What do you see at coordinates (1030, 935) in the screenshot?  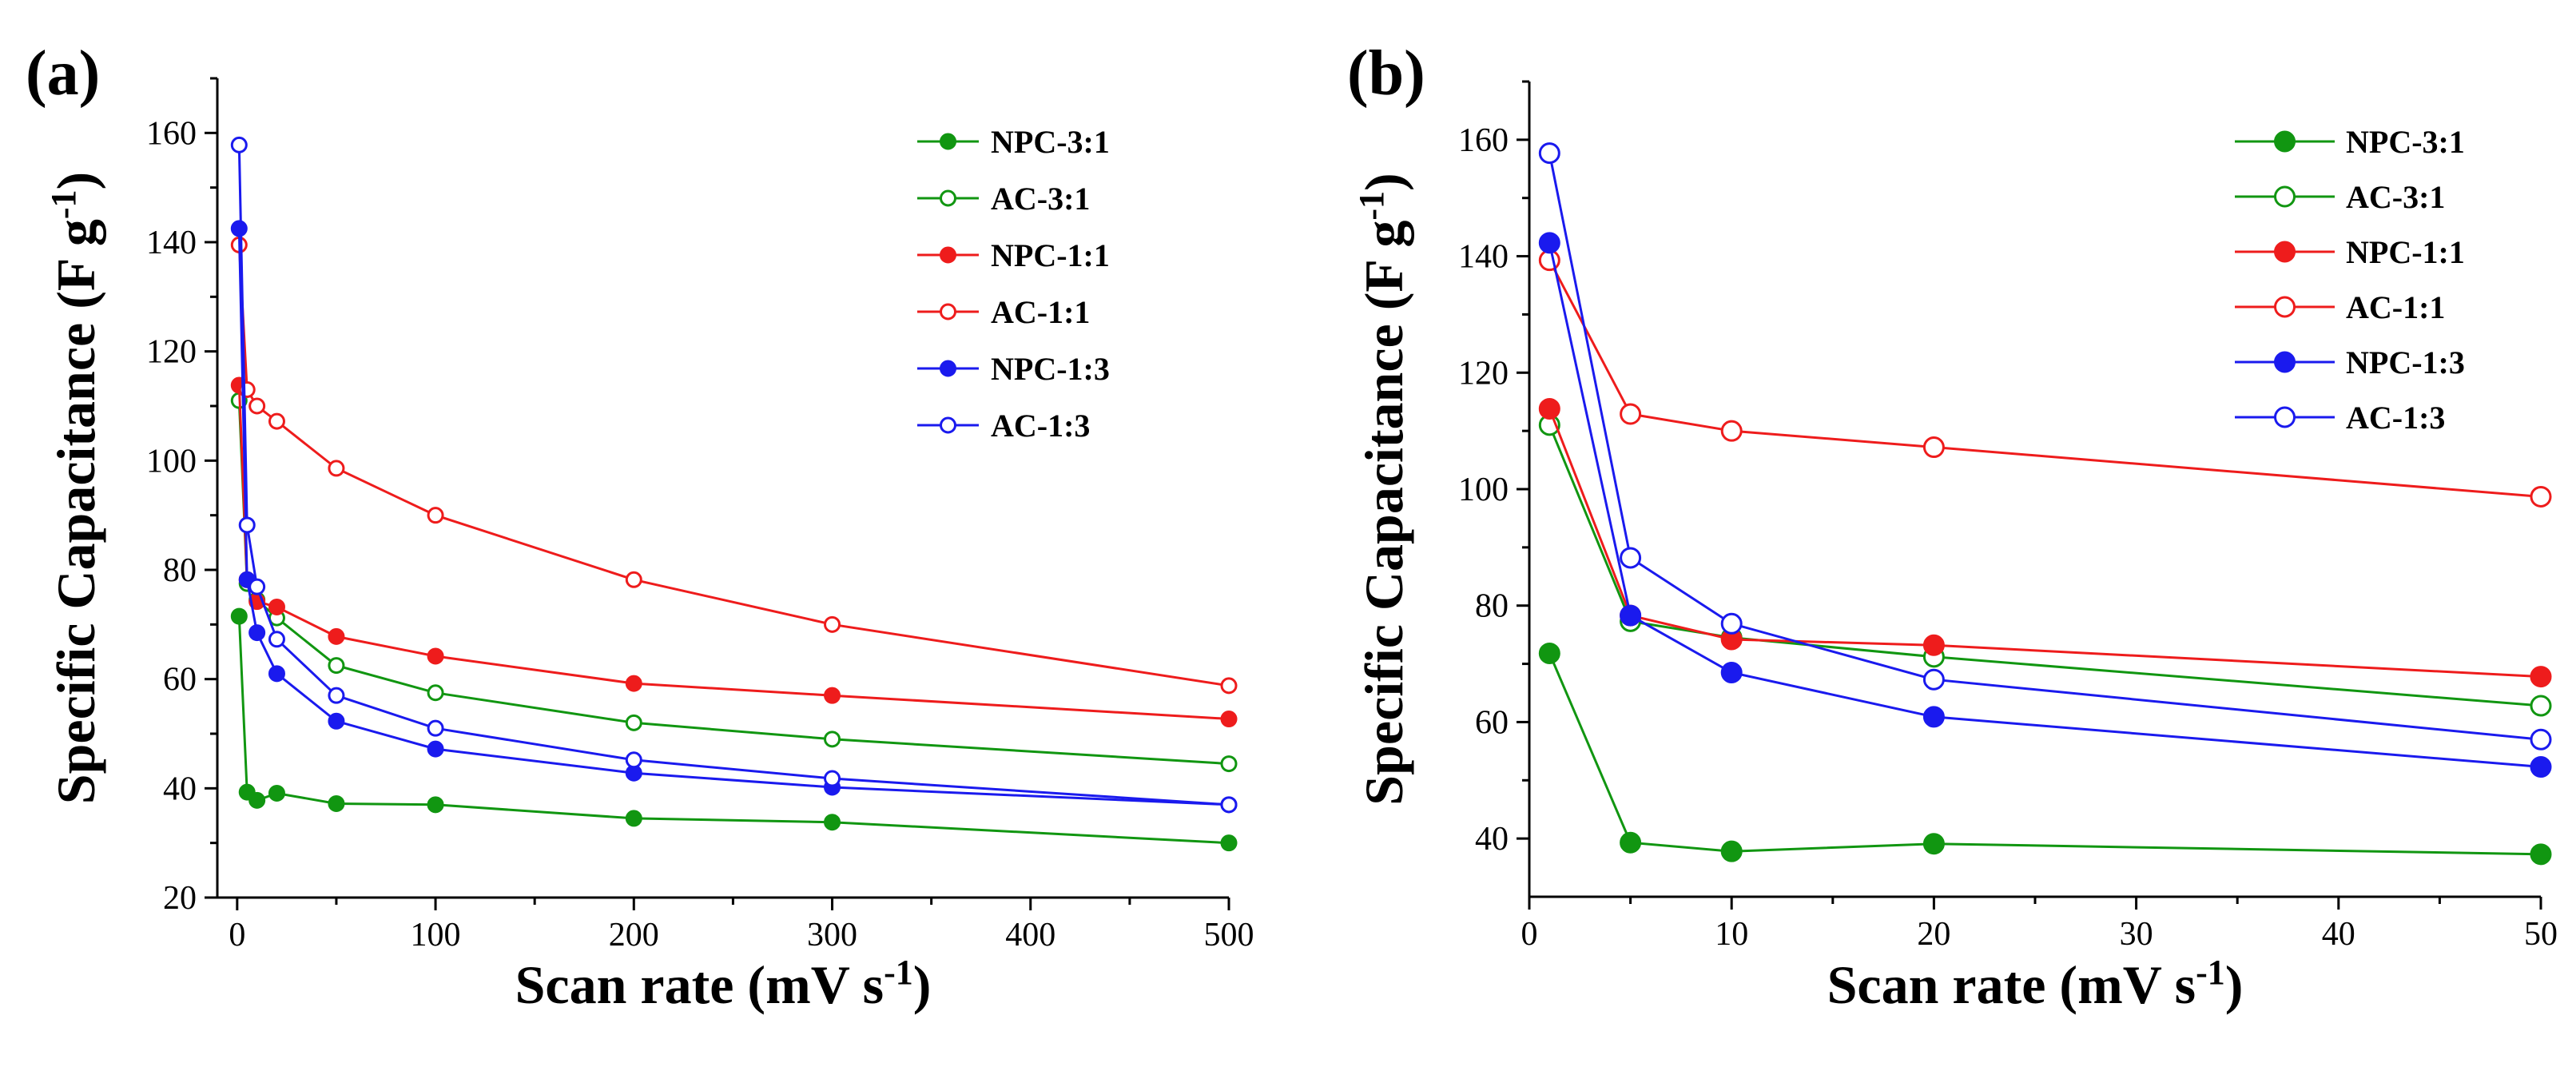 I see `x-tick-label: 400` at bounding box center [1030, 935].